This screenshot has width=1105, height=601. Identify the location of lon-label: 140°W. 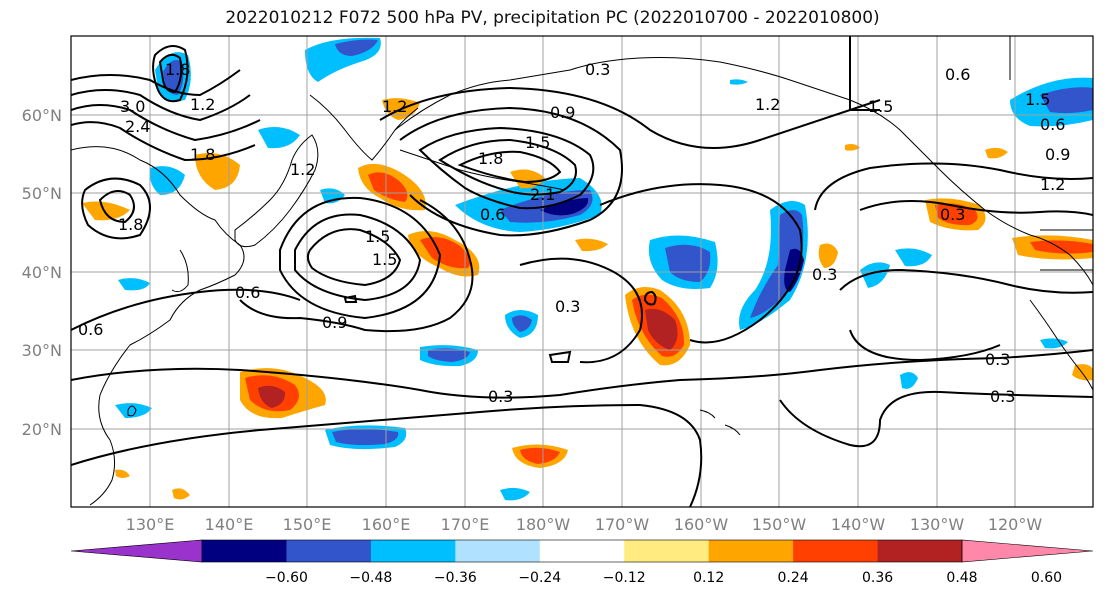
(858, 524).